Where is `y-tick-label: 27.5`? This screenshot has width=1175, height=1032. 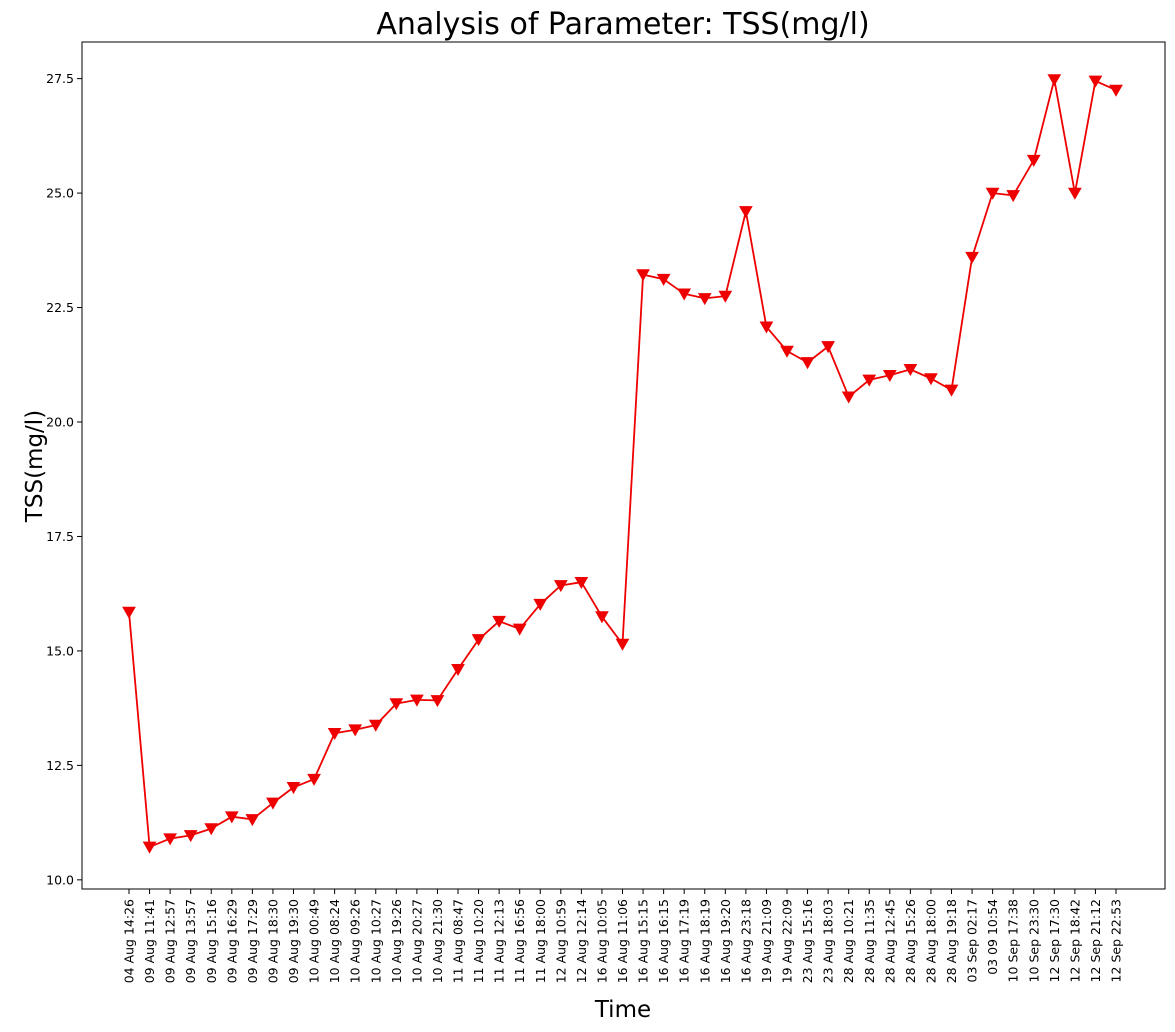
y-tick-label: 27.5 is located at coordinates (60, 78).